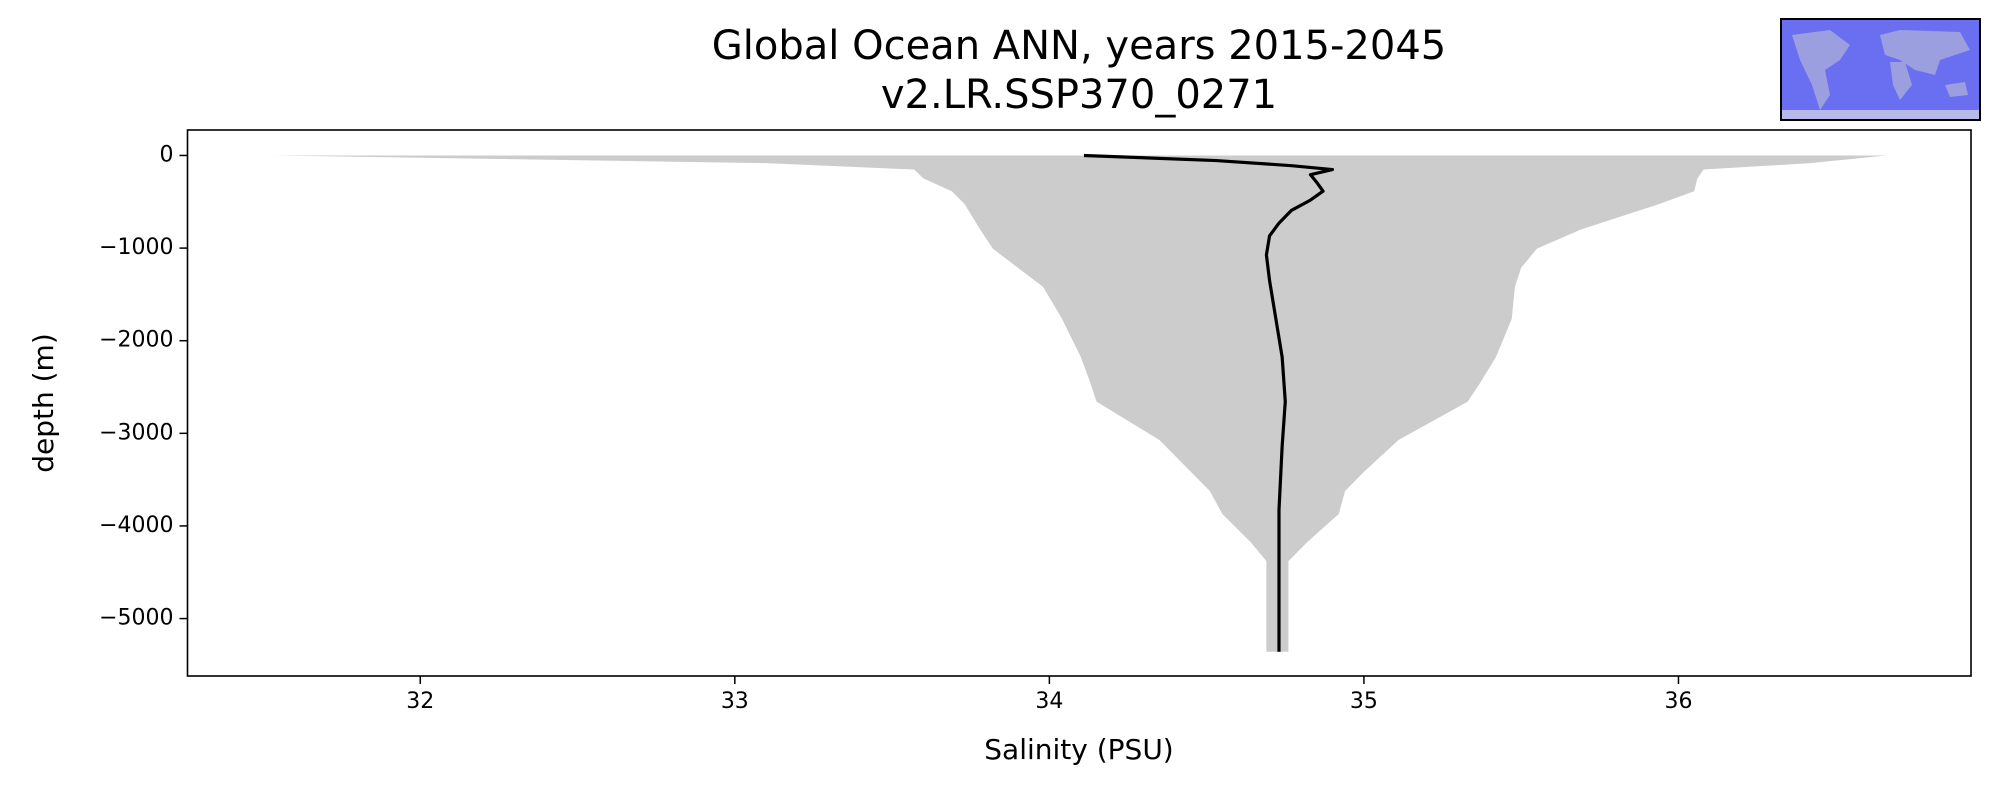  I want to click on mean-profile-line, so click(1209, 402).